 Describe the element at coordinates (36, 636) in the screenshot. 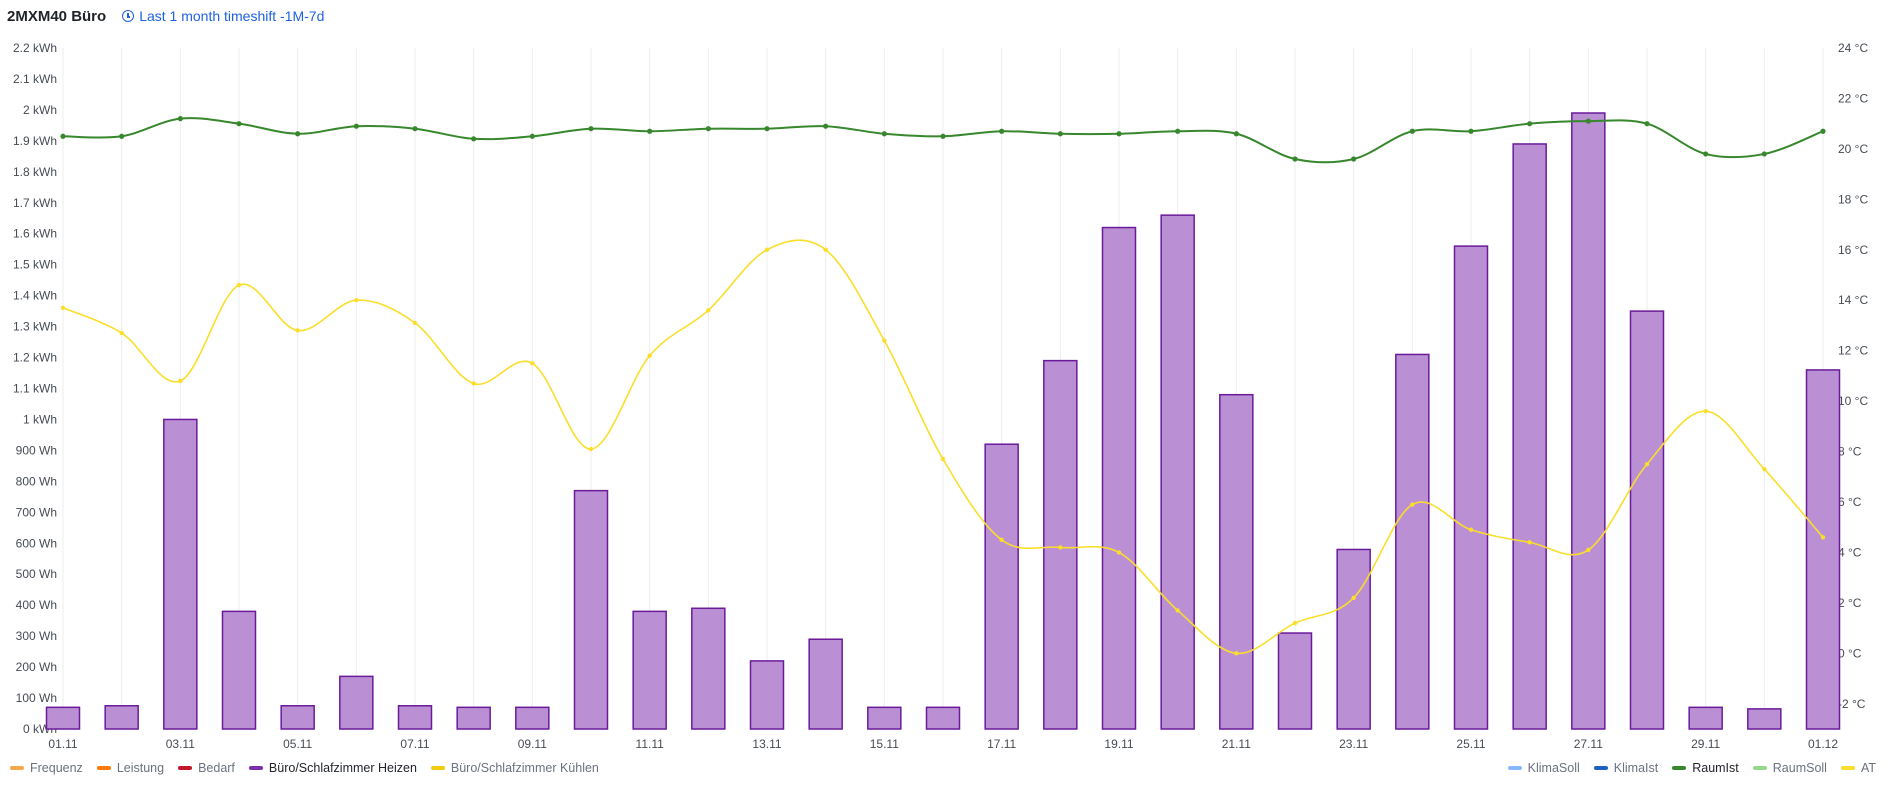

I see `y-left-tick-label: 300 Wh` at that location.